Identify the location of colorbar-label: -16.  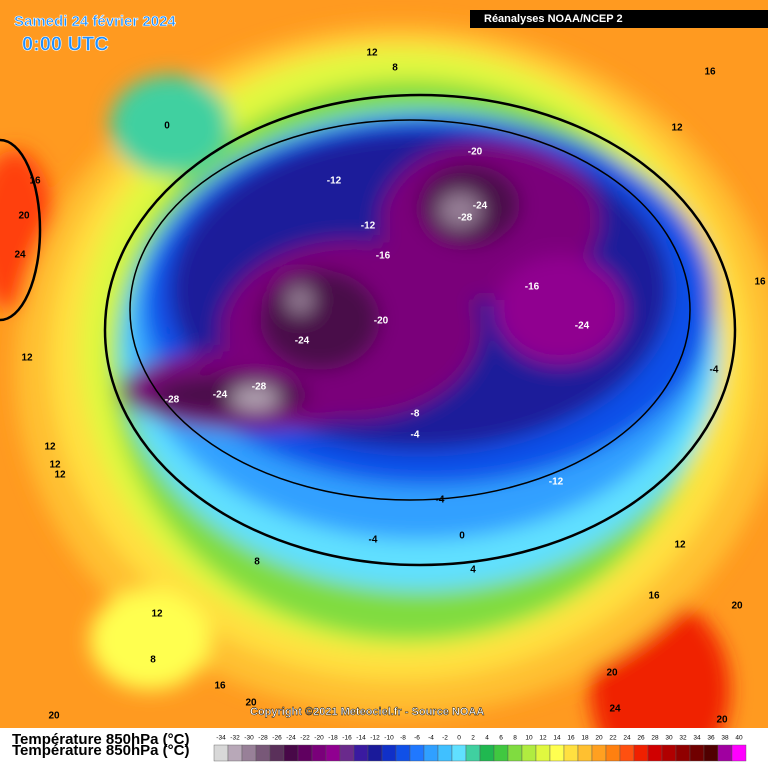
(347, 738).